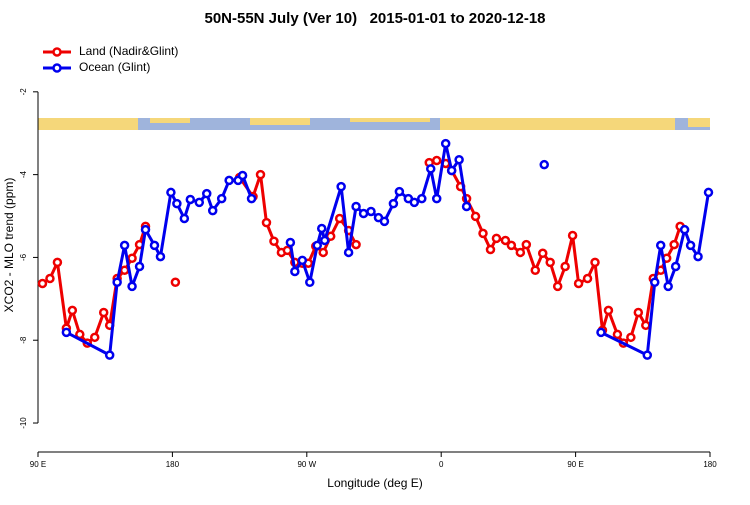  What do you see at coordinates (374, 124) in the screenshot?
I see `map-strip` at bounding box center [374, 124].